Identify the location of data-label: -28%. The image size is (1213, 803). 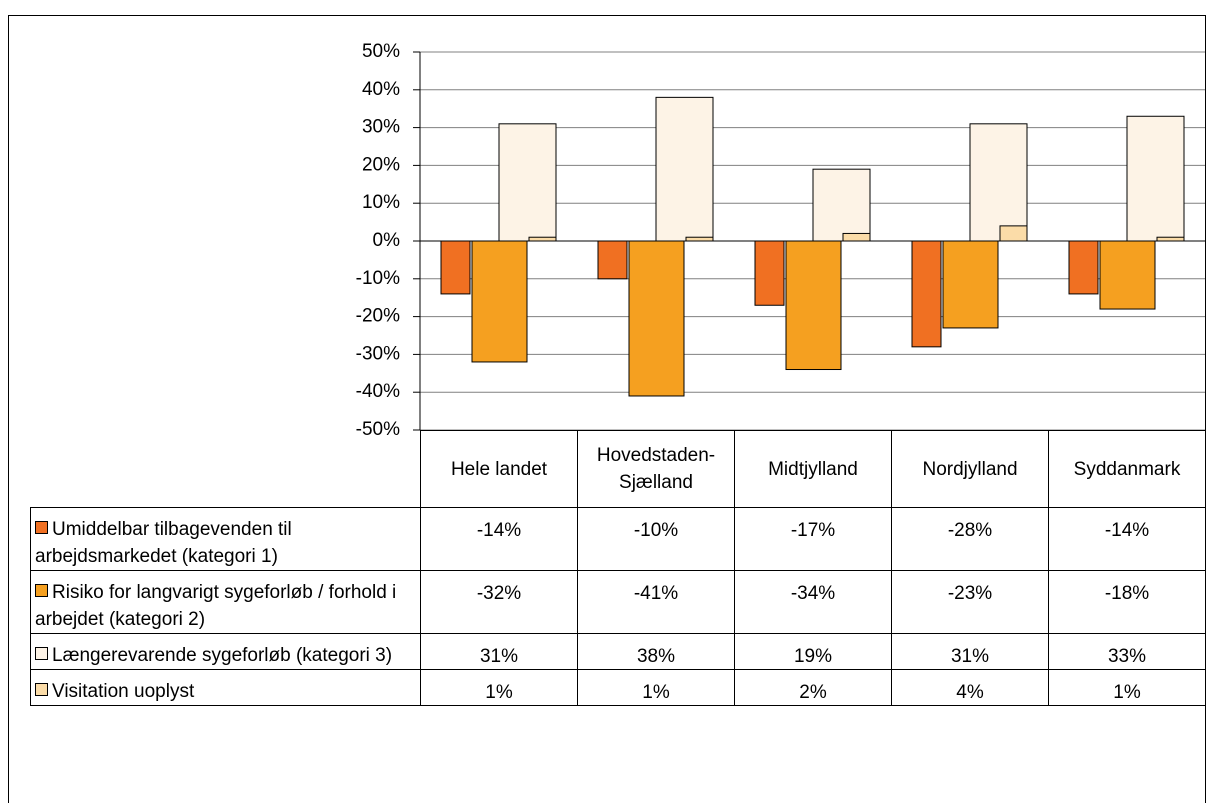
(970, 539).